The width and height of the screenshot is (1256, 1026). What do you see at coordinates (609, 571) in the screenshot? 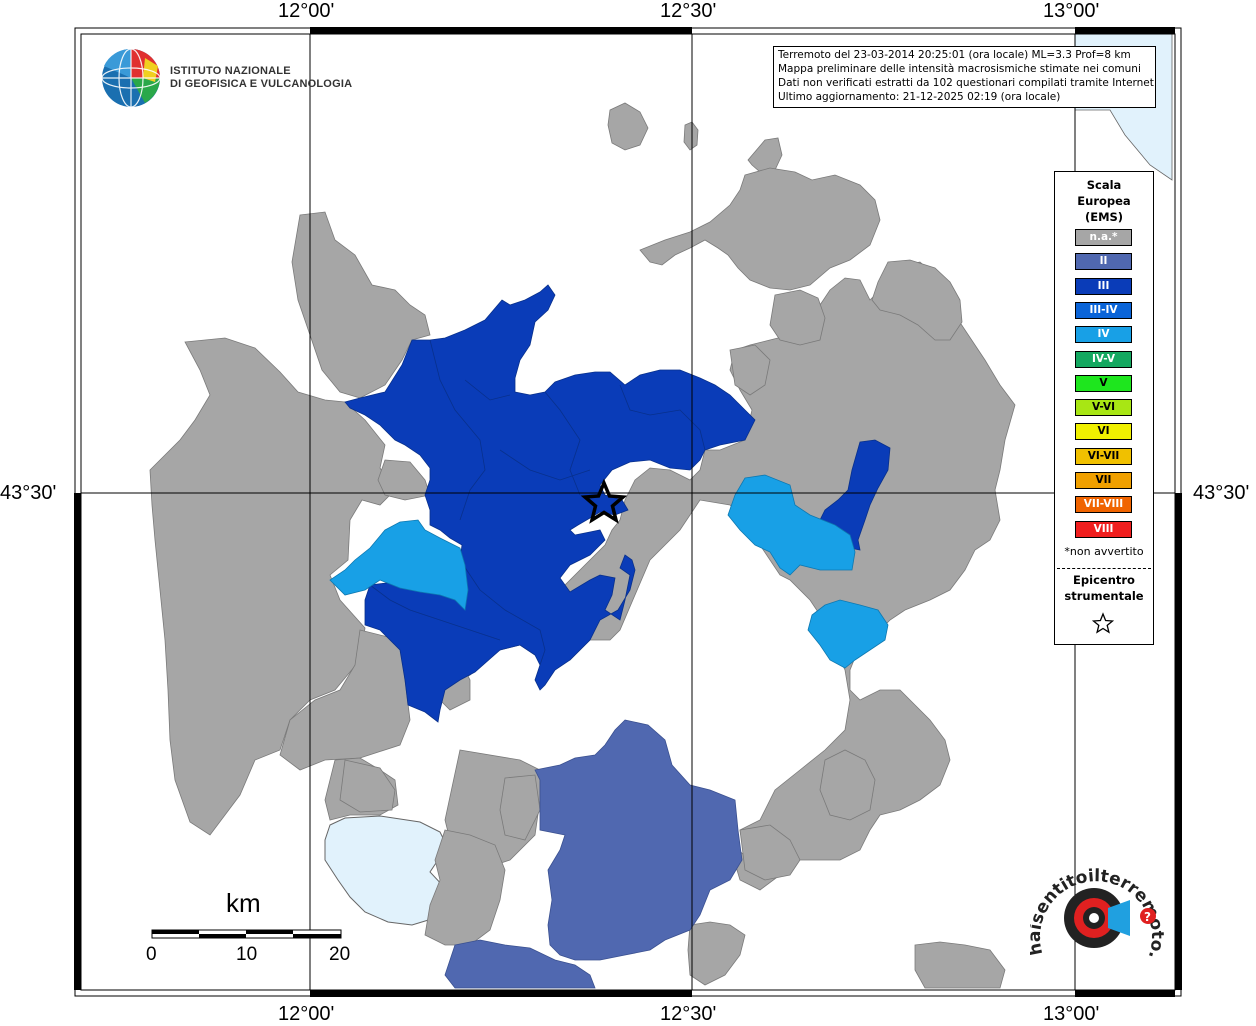
I see `intensity-iv-area` at bounding box center [609, 571].